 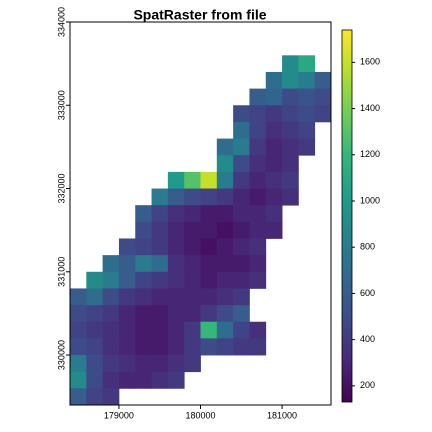 What do you see at coordinates (370, 108) in the screenshot?
I see `colorbar-tick-label: 1400` at bounding box center [370, 108].